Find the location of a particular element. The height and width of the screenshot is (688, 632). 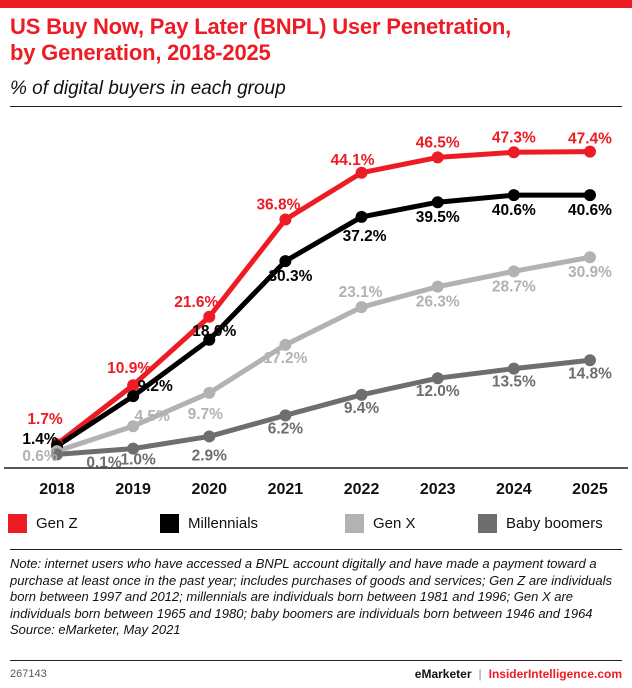

data-point-baby-boomers-2025 is located at coordinates (589, 360).